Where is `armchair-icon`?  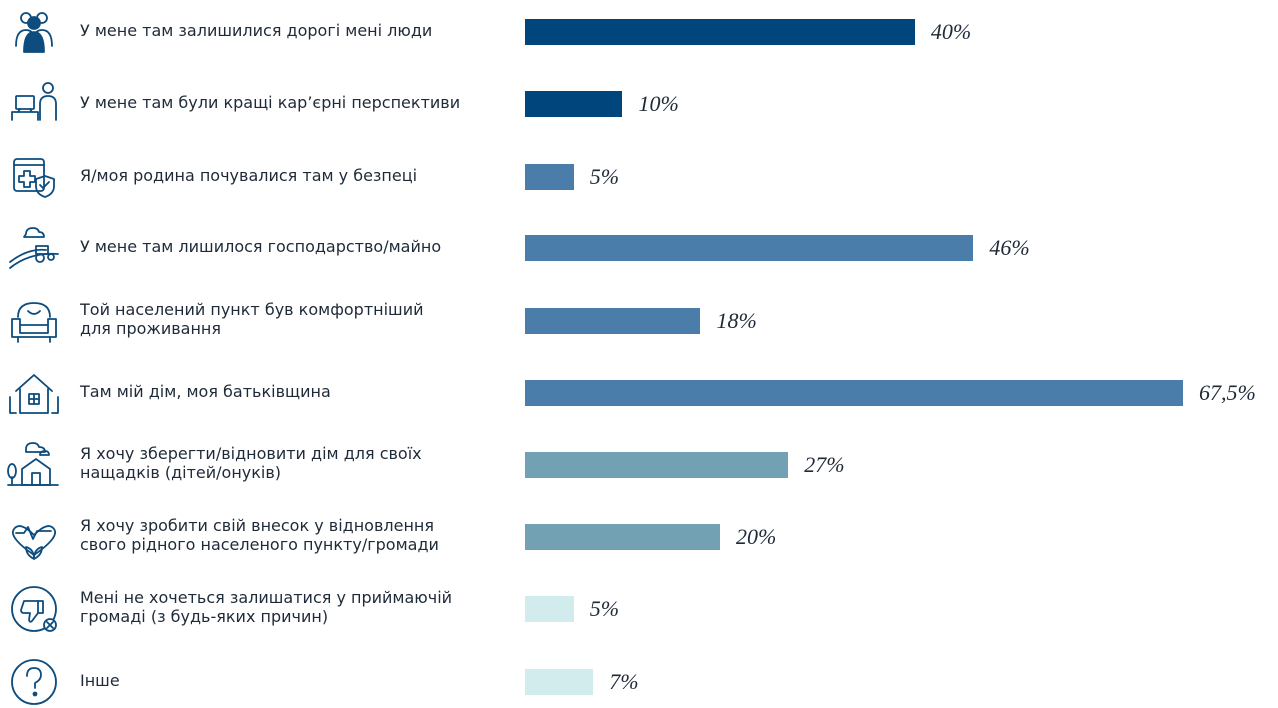 armchair-icon is located at coordinates (34, 321).